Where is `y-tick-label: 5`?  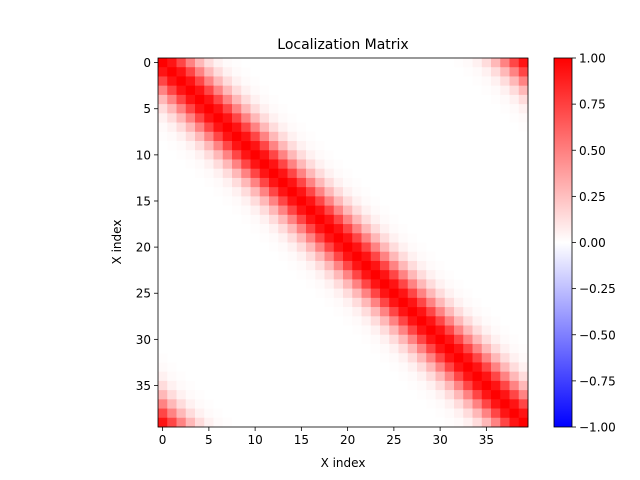 y-tick-label: 5 is located at coordinates (147, 109).